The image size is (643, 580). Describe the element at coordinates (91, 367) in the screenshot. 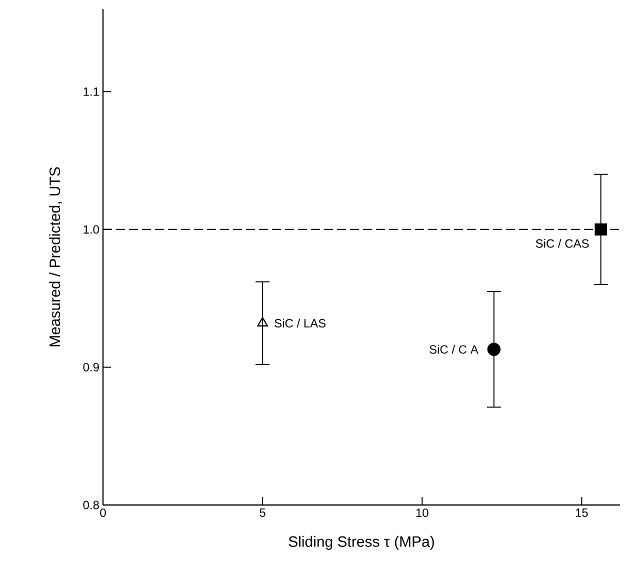

I see `y-tick-label: 0.9` at that location.